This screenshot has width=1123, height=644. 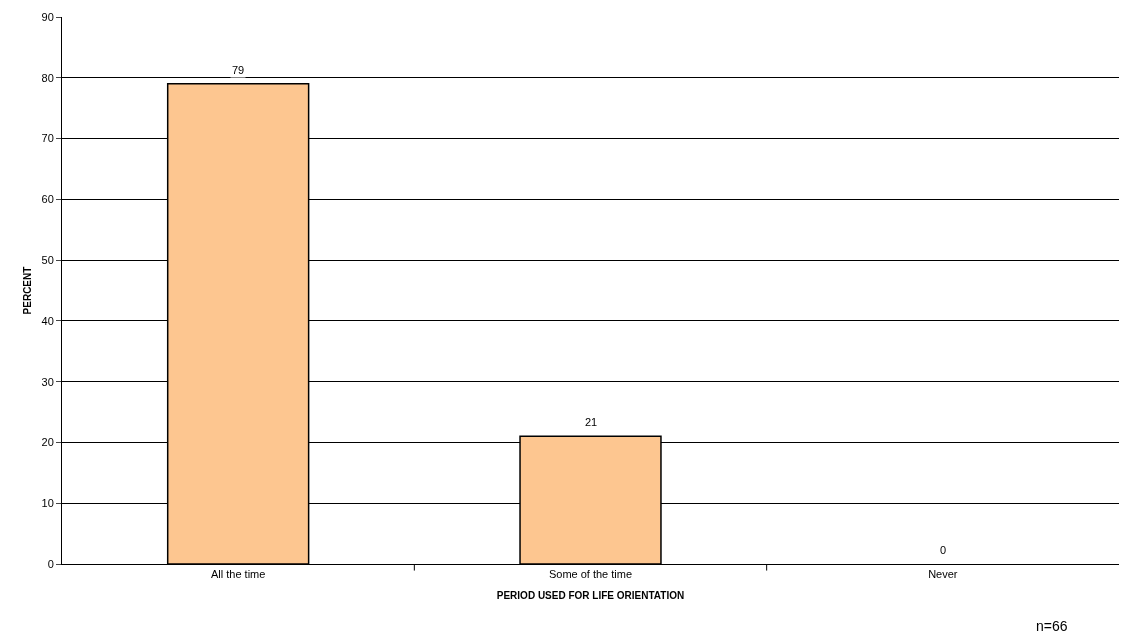 I want to click on y-tick-label: 0, so click(x=50, y=563).